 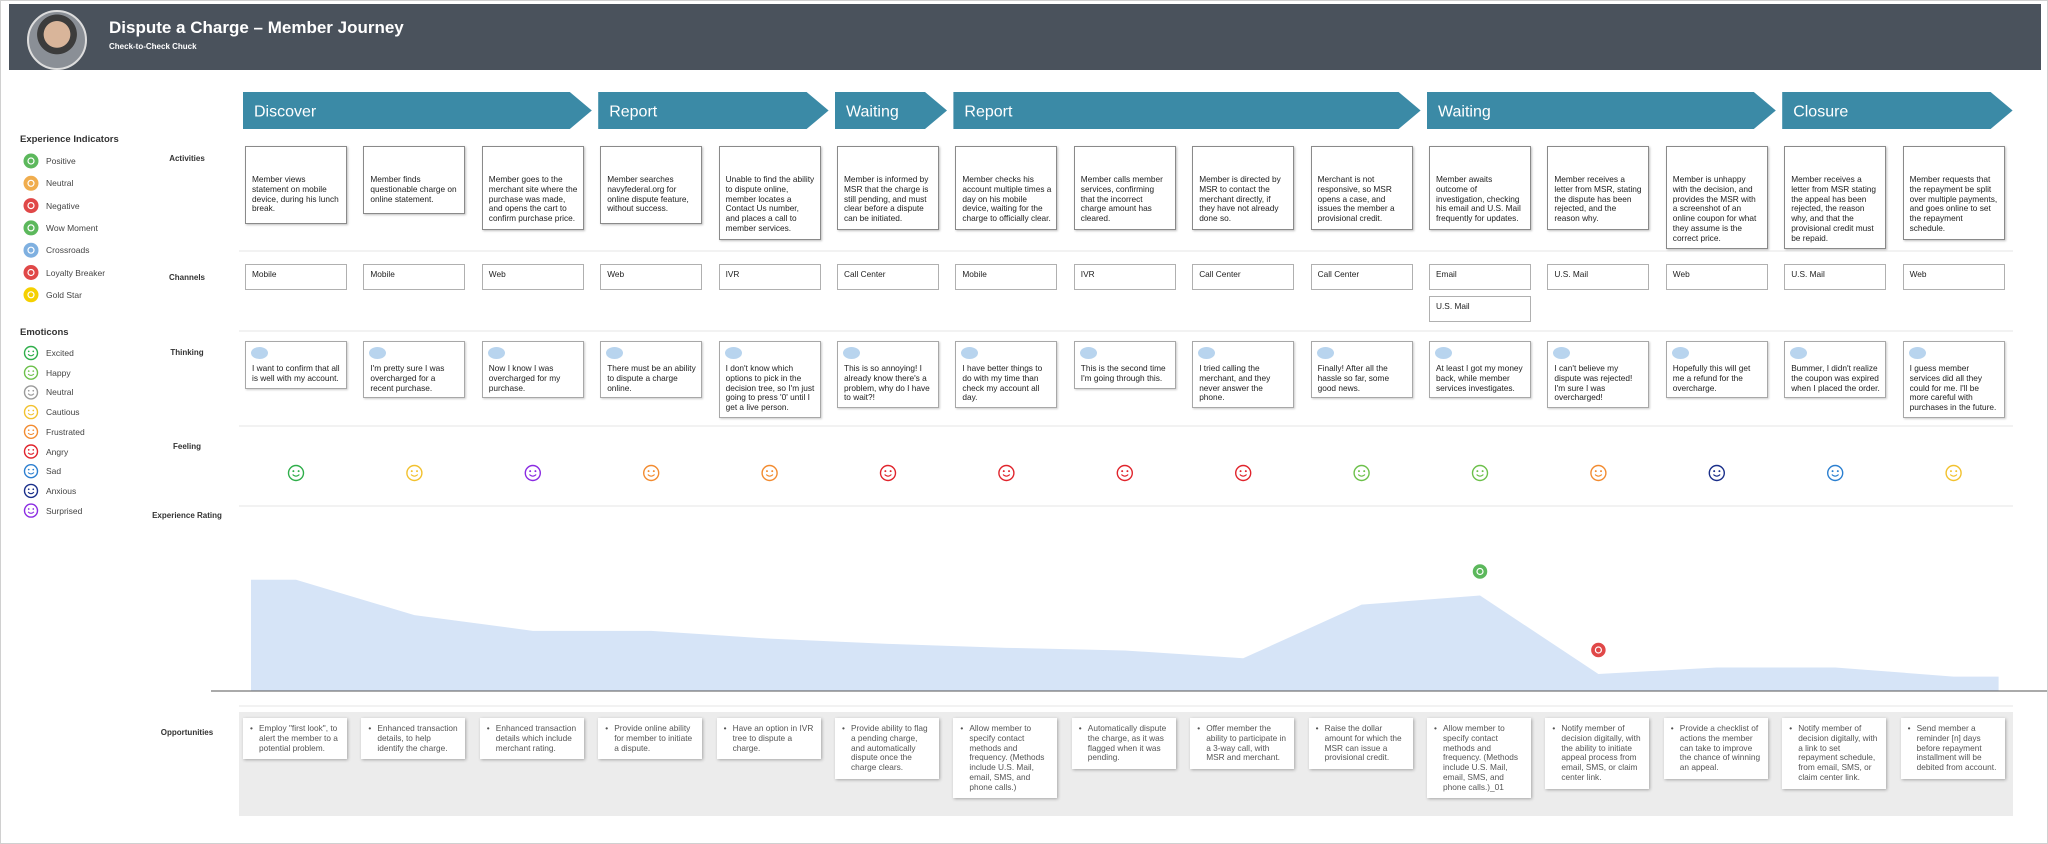 What do you see at coordinates (187, 732) in the screenshot?
I see `row-label: Opportunities` at bounding box center [187, 732].